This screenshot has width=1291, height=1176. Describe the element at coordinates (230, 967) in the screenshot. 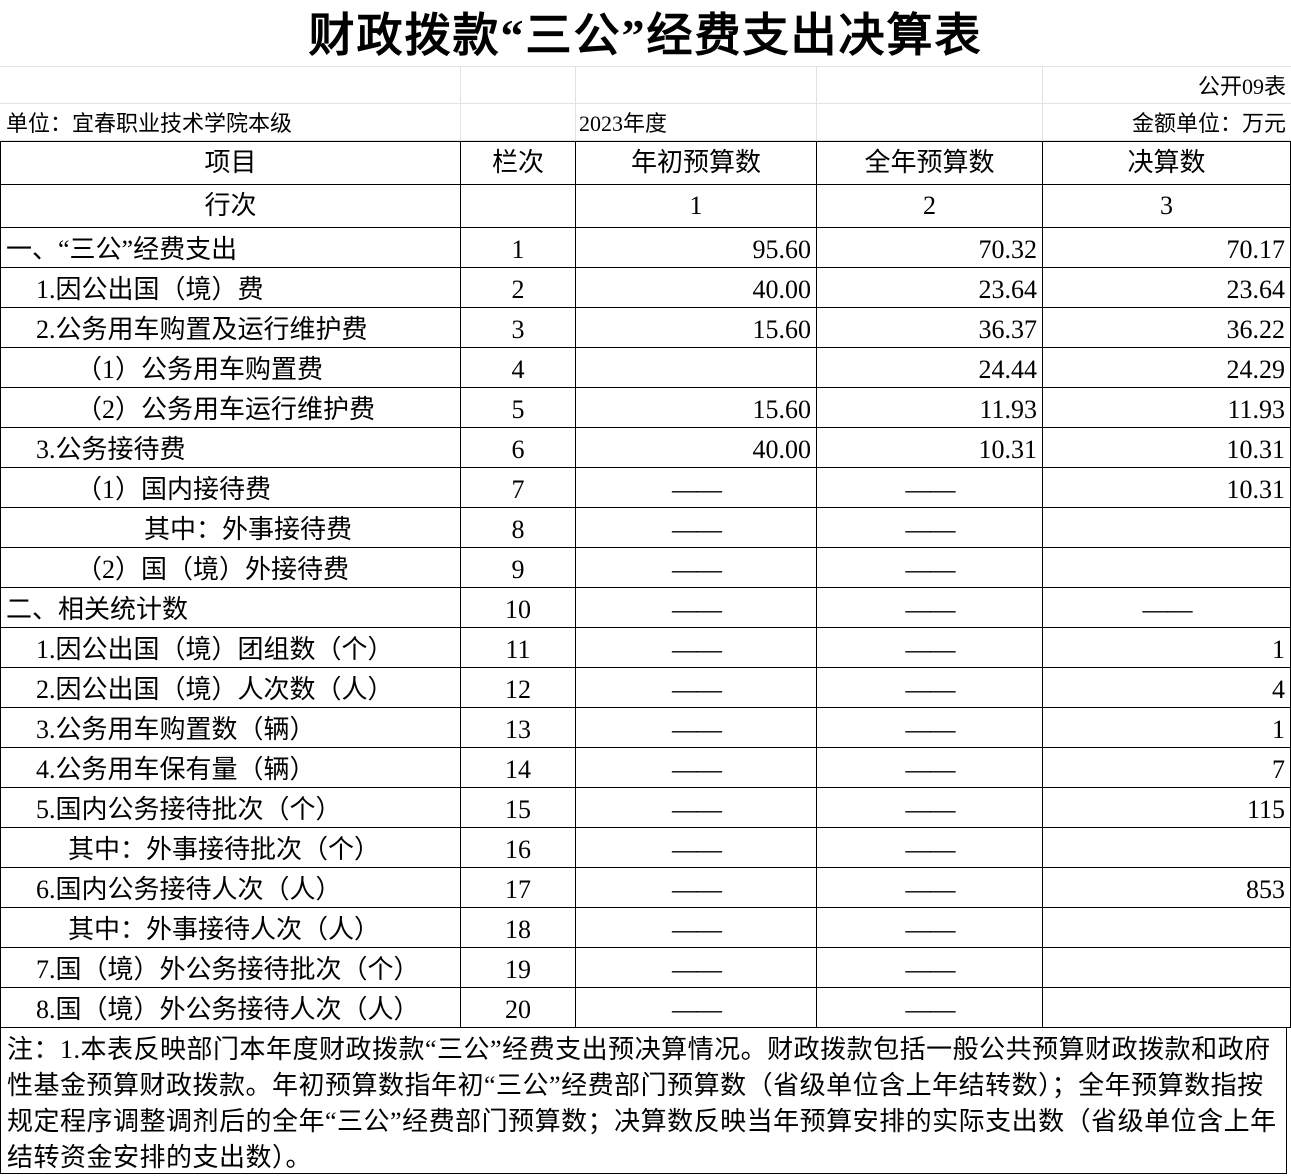

I see `cell-item: 7.国（境）外公务接待批次（个）` at that location.